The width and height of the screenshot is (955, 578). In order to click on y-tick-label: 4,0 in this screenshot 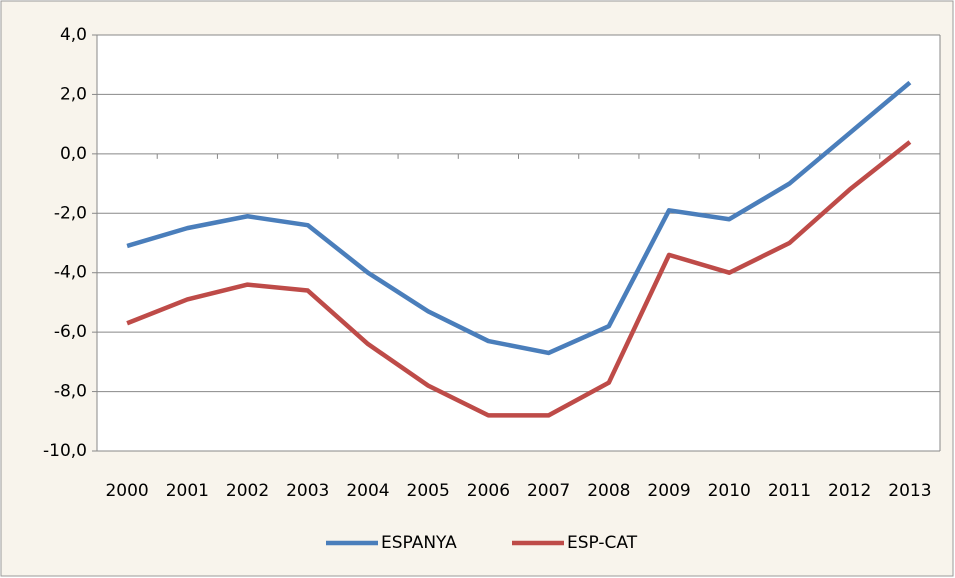, I will do `click(73, 35)`.